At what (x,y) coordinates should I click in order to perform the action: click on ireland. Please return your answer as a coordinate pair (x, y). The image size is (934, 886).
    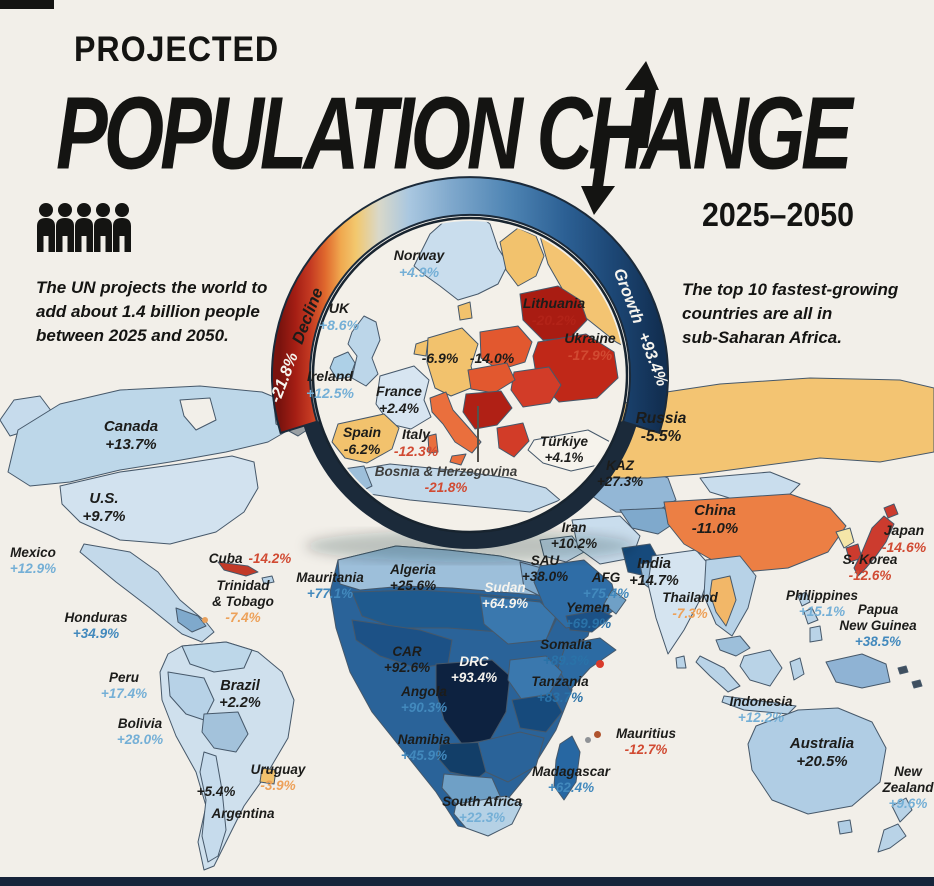
    Looking at the image, I should click on (342, 365).